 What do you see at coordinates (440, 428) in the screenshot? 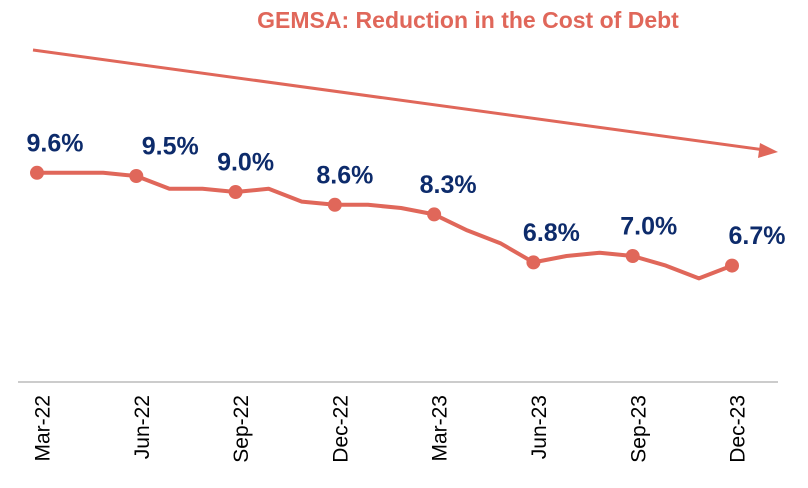
I see `x-tick-label: Mar-23` at bounding box center [440, 428].